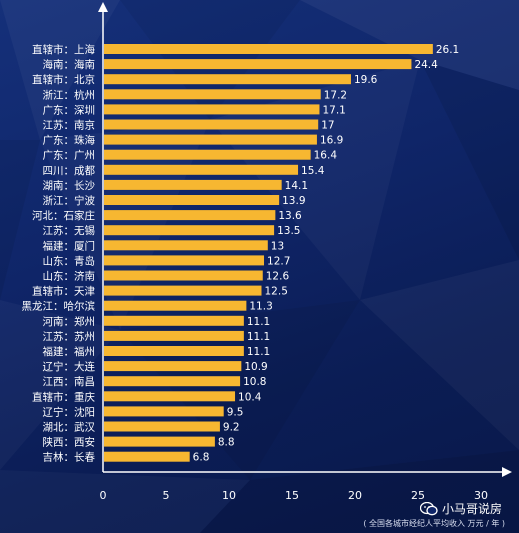 Image resolution: width=519 pixels, height=533 pixels. Describe the element at coordinates (69, 94) in the screenshot. I see `category-label: 浙江：杭州` at that location.